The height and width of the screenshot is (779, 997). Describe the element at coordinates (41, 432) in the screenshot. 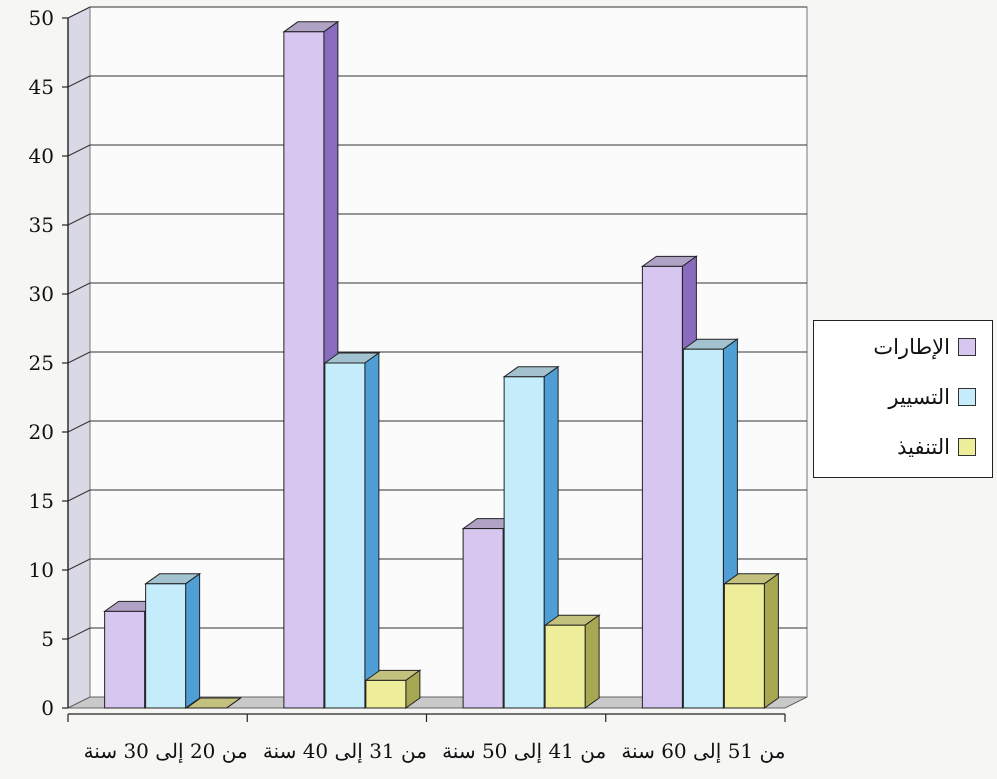

I see `y-tick-label: 20` at that location.